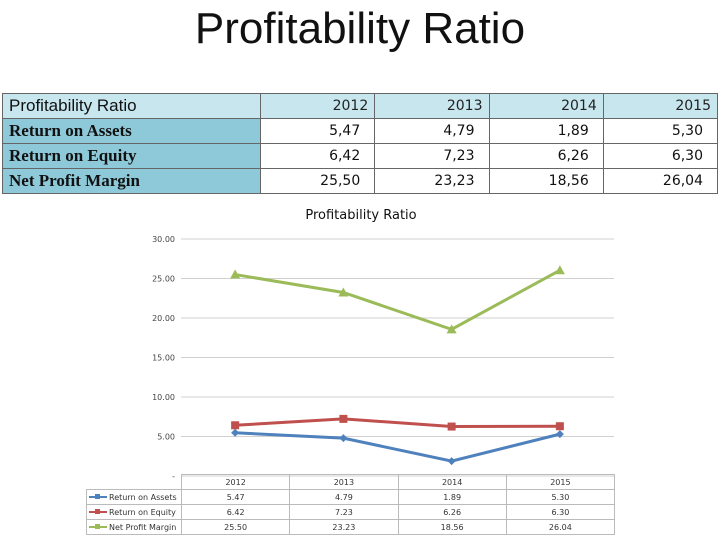 The width and height of the screenshot is (720, 540). I want to click on slide-title: Profitability Ratio, so click(360, 28).